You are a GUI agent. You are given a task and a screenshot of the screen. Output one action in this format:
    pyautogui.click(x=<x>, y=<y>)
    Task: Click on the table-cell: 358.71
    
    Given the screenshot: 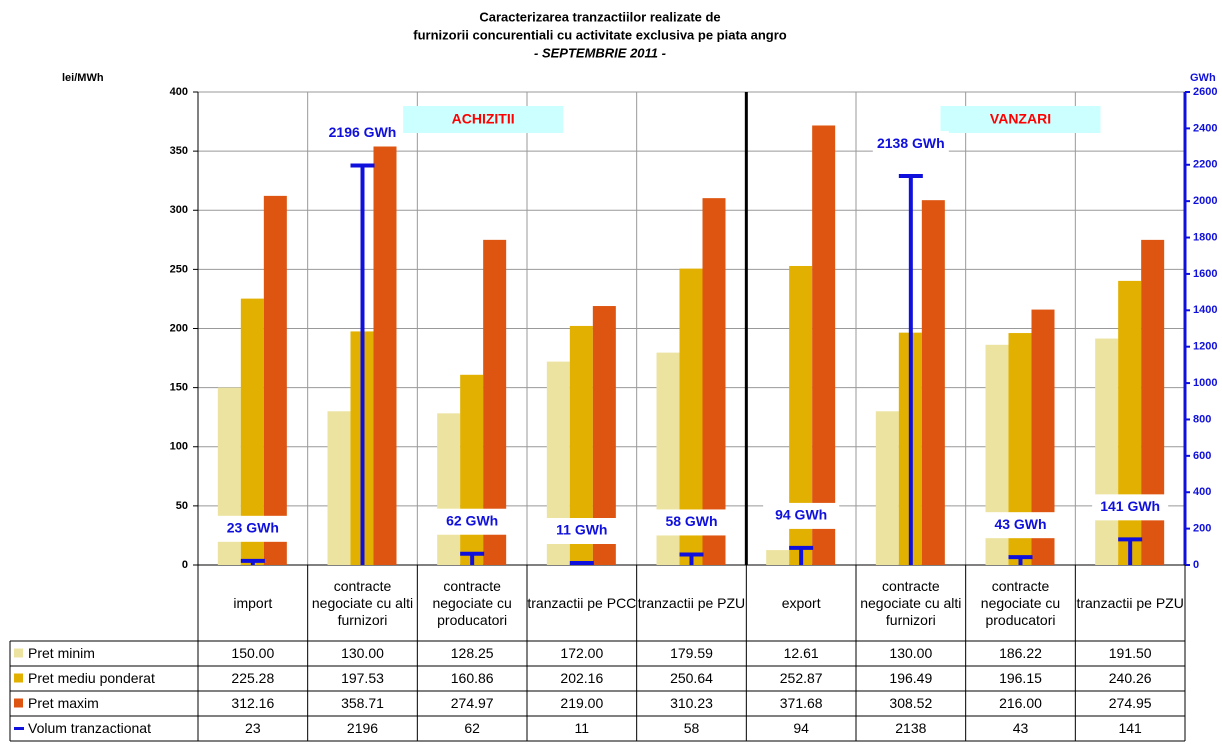 What is the action you would take?
    pyautogui.click(x=362, y=703)
    